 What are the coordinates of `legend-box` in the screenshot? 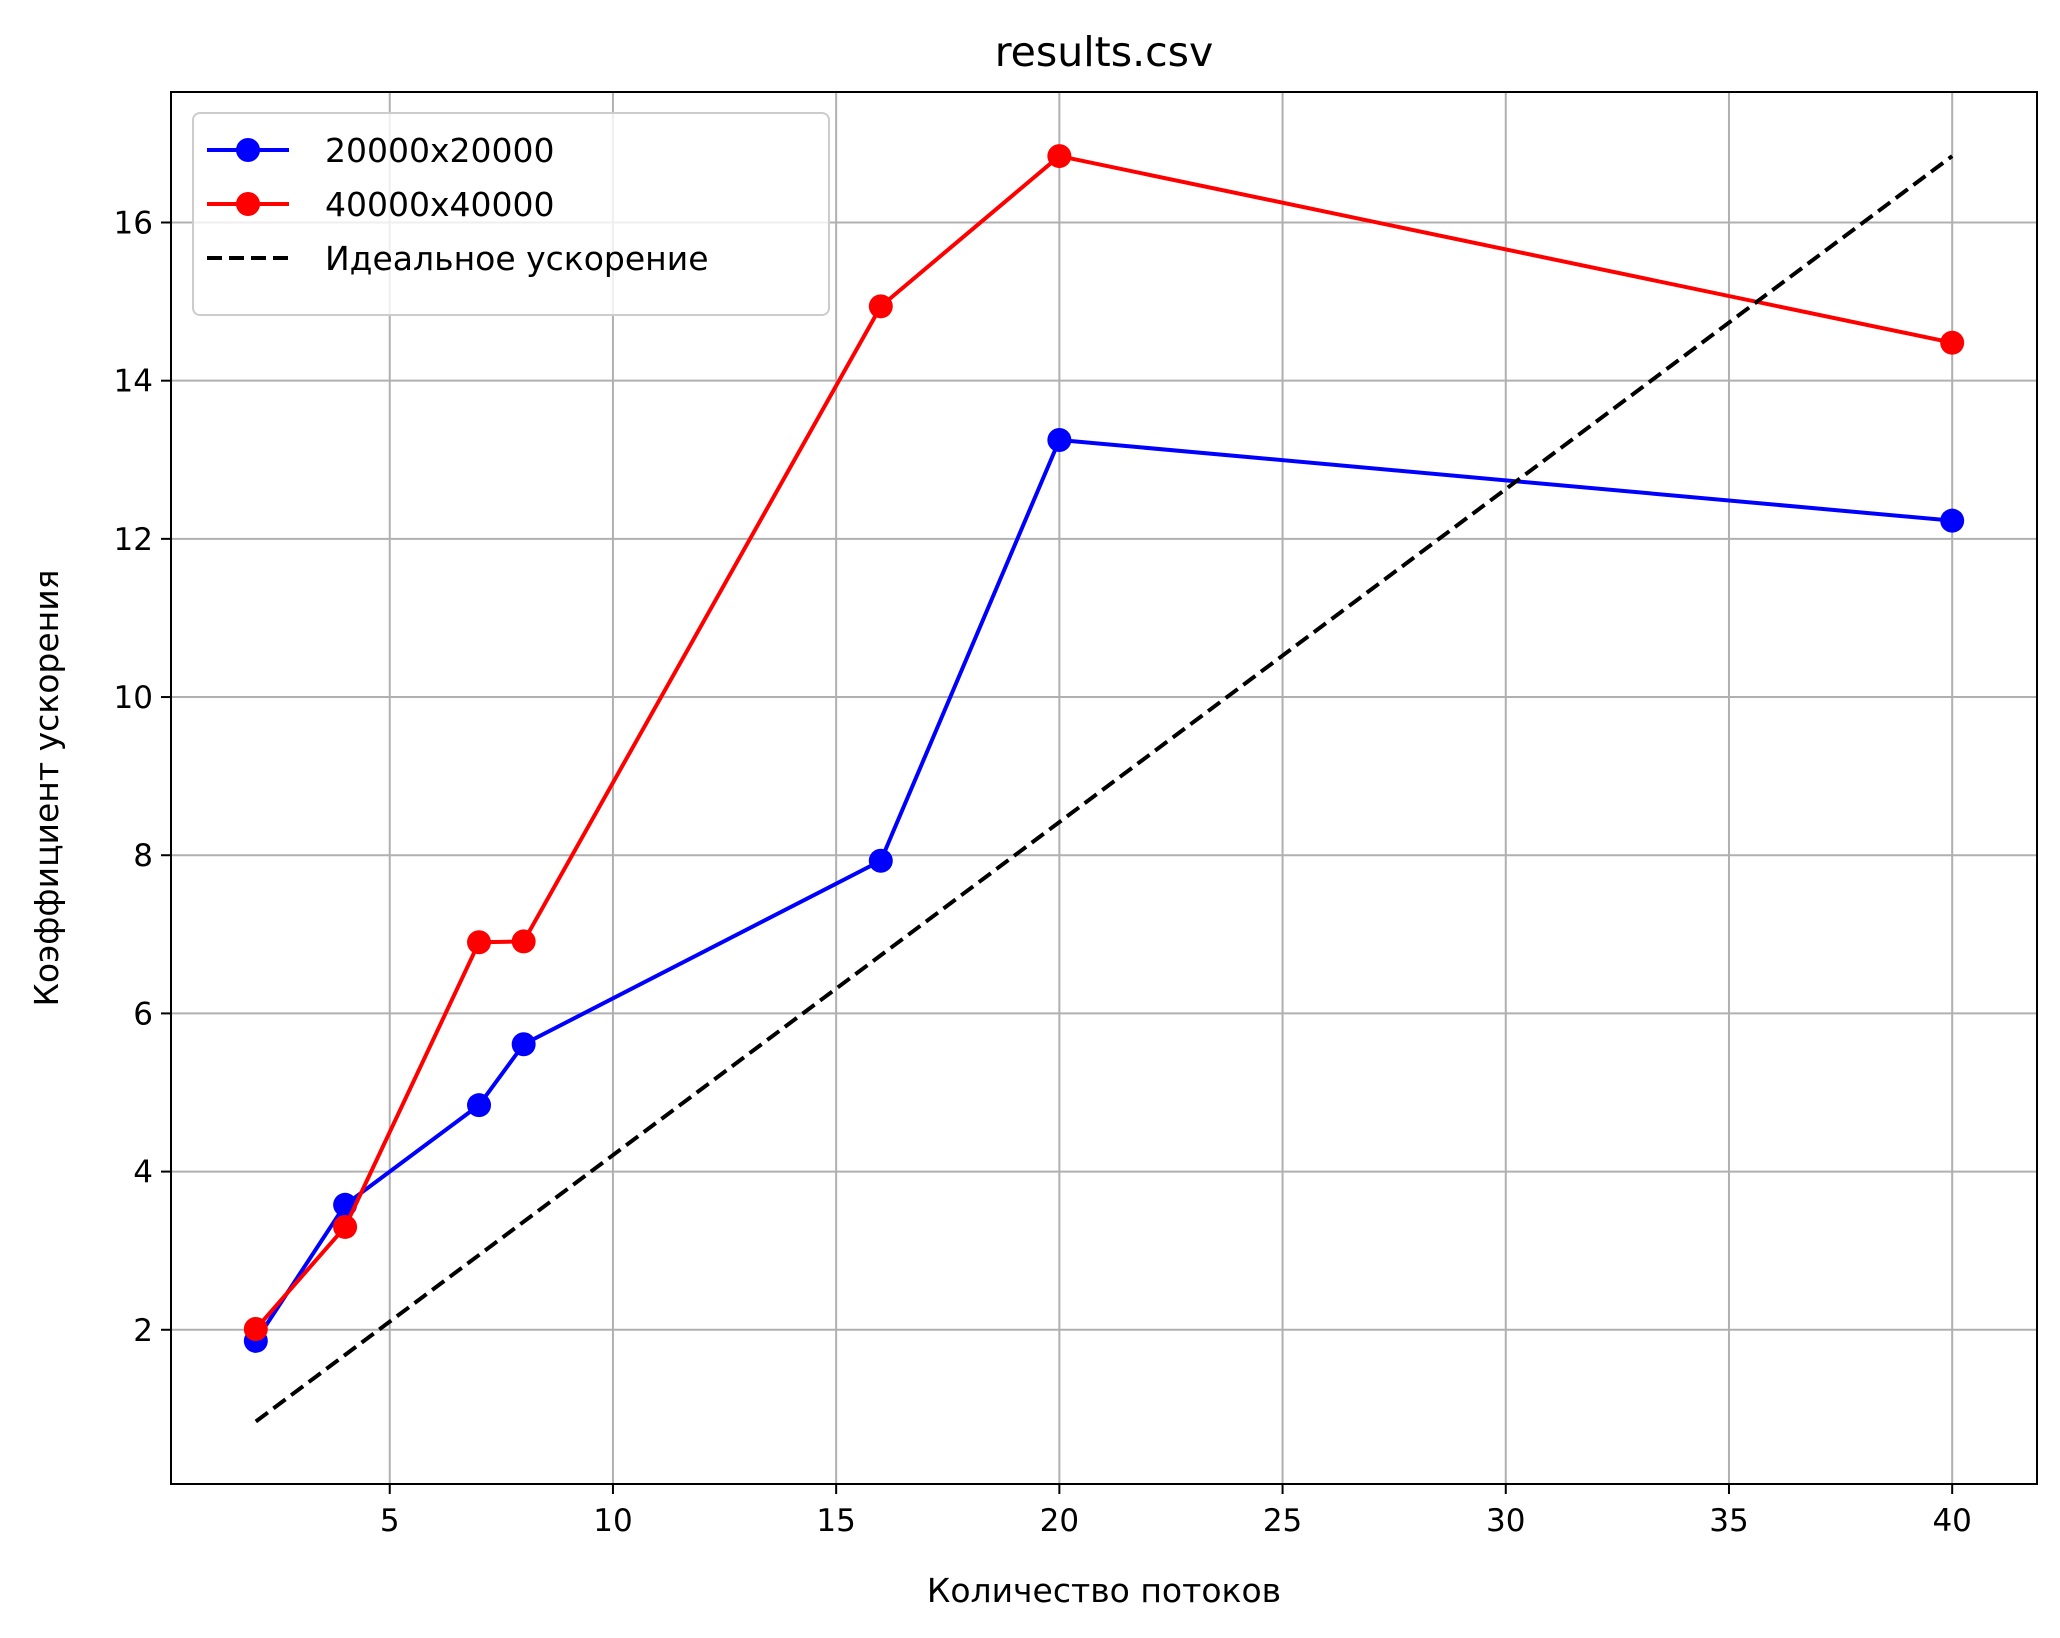 It's located at (511, 214).